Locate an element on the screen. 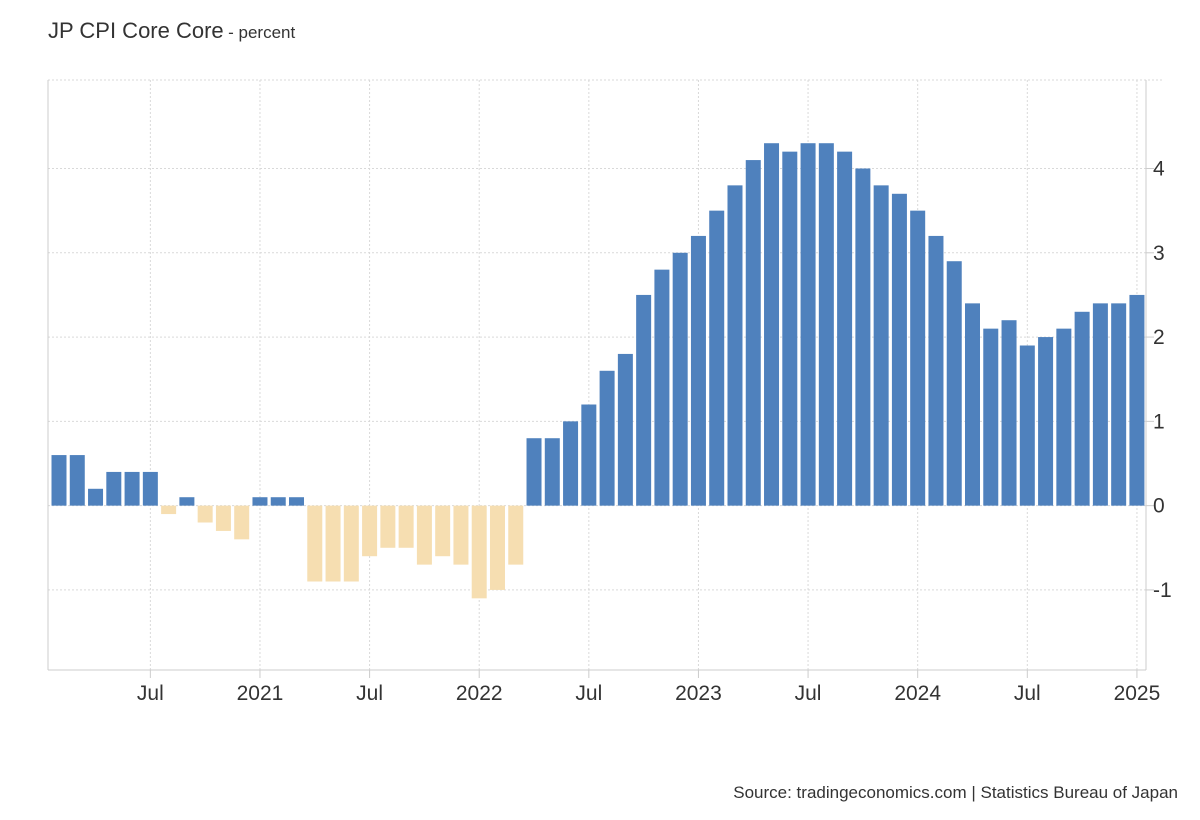 The width and height of the screenshot is (1200, 820). chart-subtitle: - percent is located at coordinates (262, 32).